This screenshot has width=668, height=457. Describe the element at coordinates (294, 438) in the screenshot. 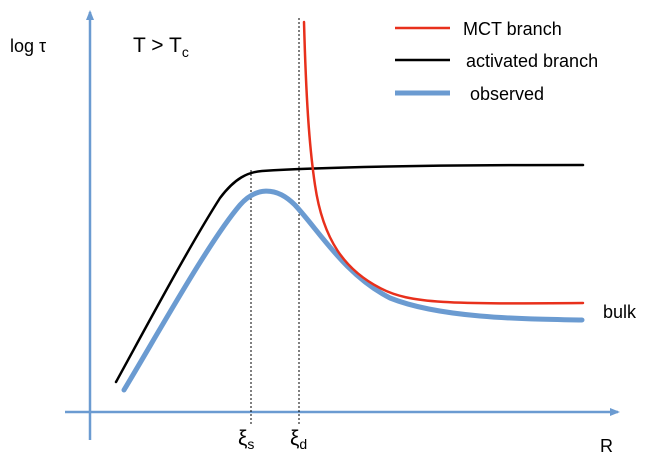

I see `xi-d-symbol: ξ` at that location.